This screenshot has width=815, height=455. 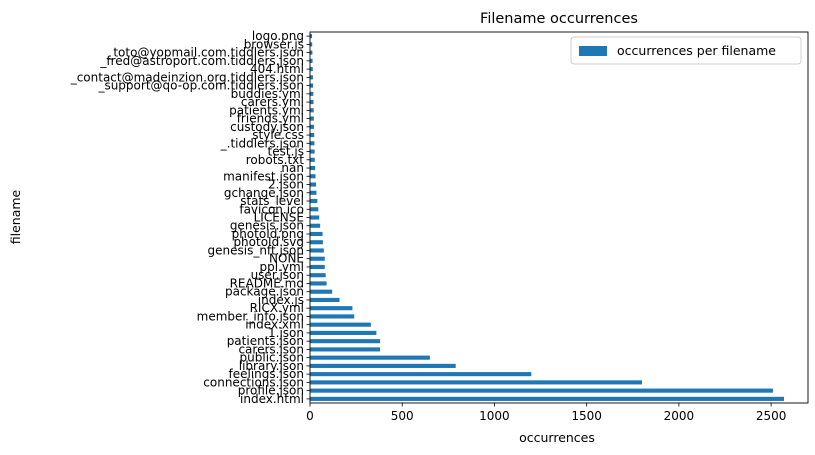 I want to click on y-tick-label: _.tiddlers.json, so click(x=262, y=143).